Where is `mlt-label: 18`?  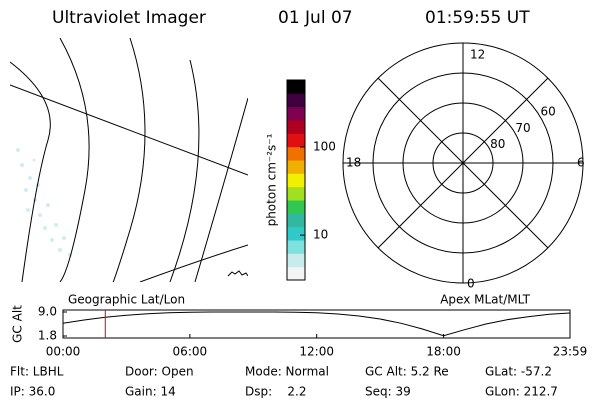
mlt-label: 18 is located at coordinates (353, 163).